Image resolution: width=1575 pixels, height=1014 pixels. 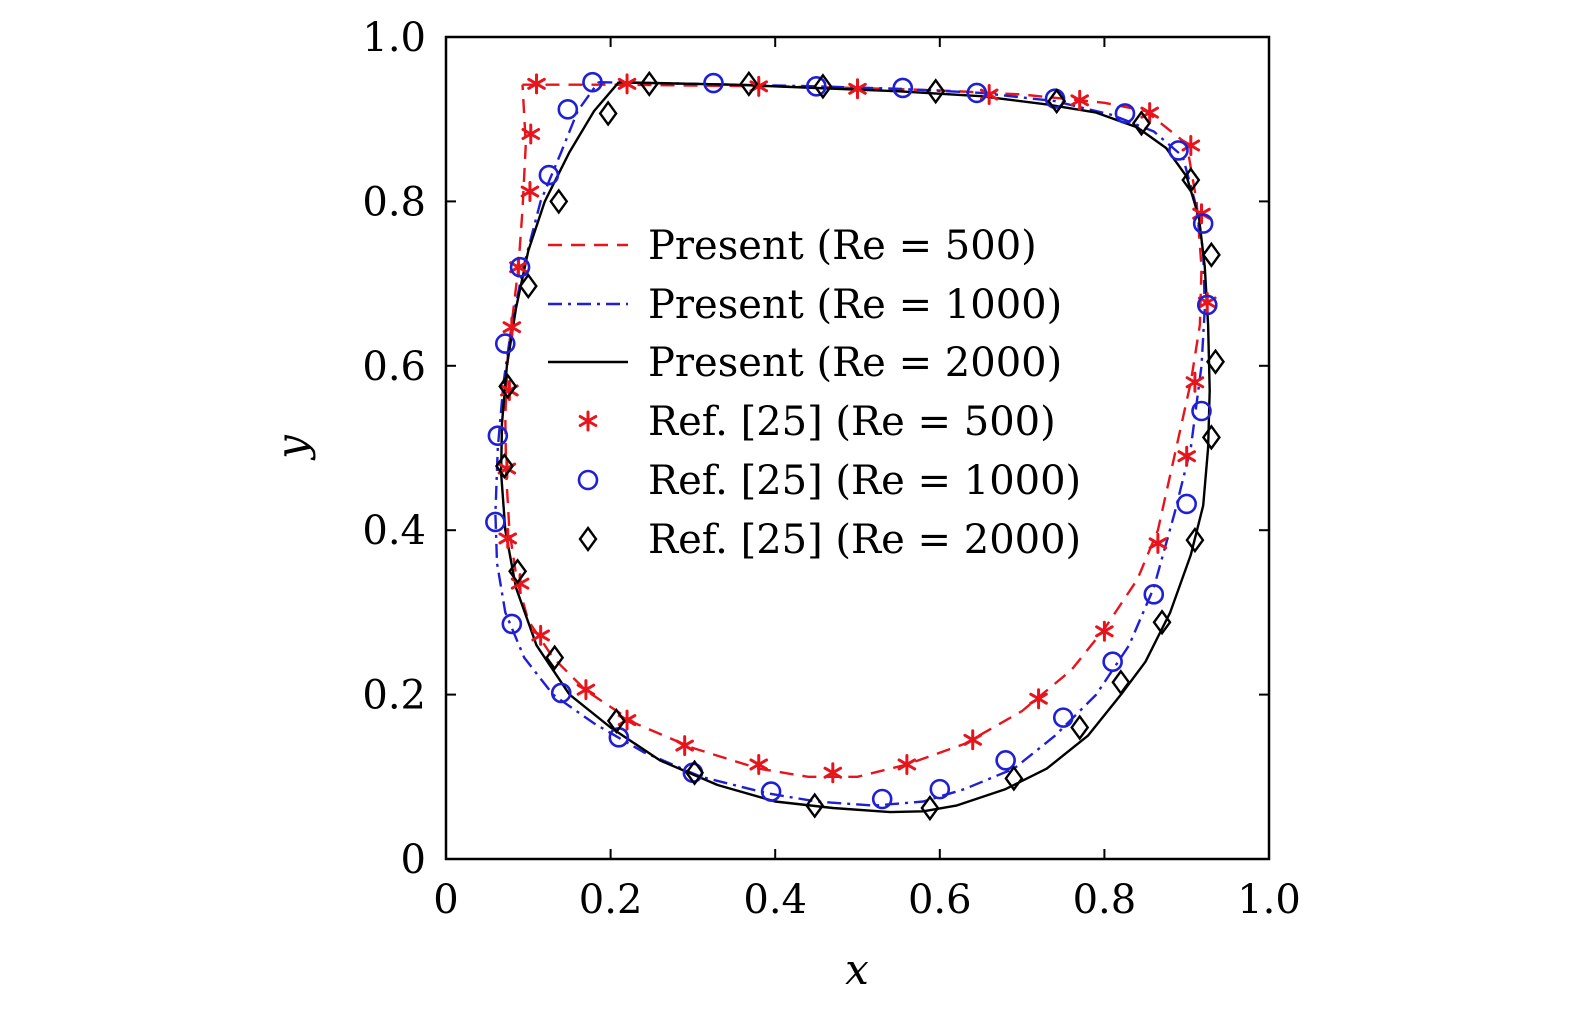 What do you see at coordinates (857, 969) in the screenshot?
I see `x-axis-label: x` at bounding box center [857, 969].